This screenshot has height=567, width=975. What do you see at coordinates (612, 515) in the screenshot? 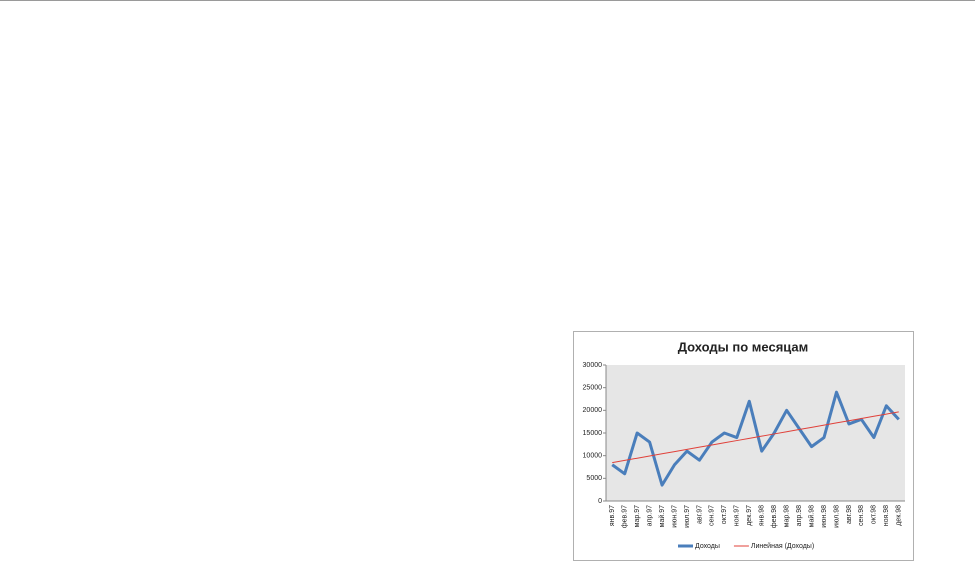
I see `x-tick-label: янв.97` at bounding box center [612, 515].